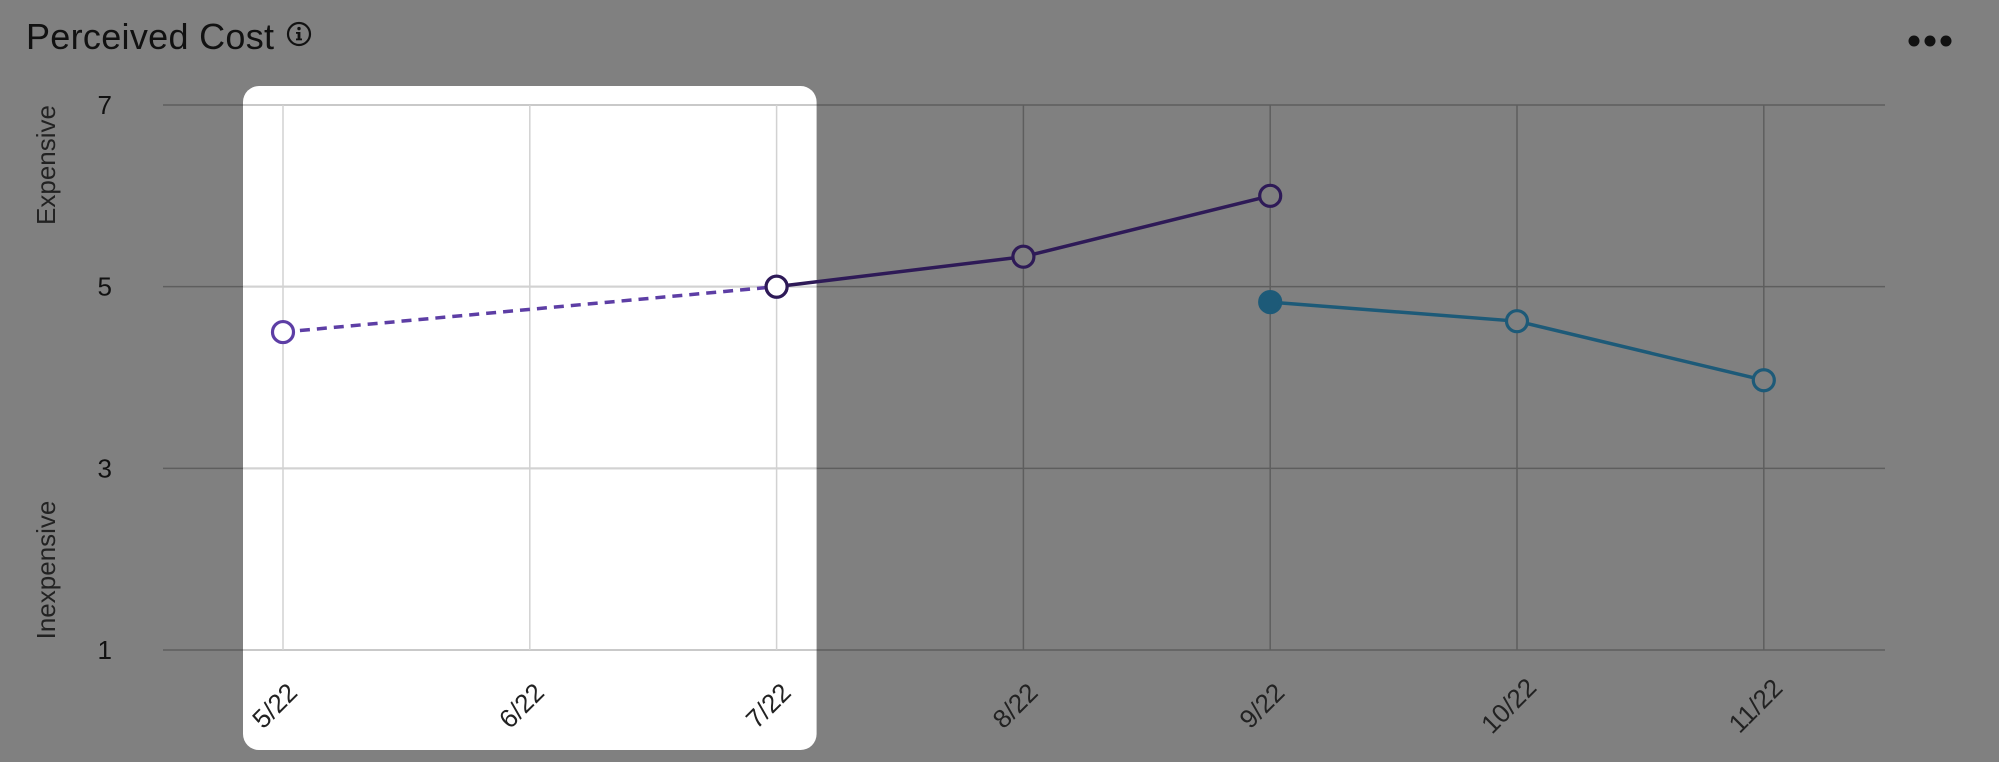 The width and height of the screenshot is (1999, 762). I want to click on more-options-button, so click(1930, 41).